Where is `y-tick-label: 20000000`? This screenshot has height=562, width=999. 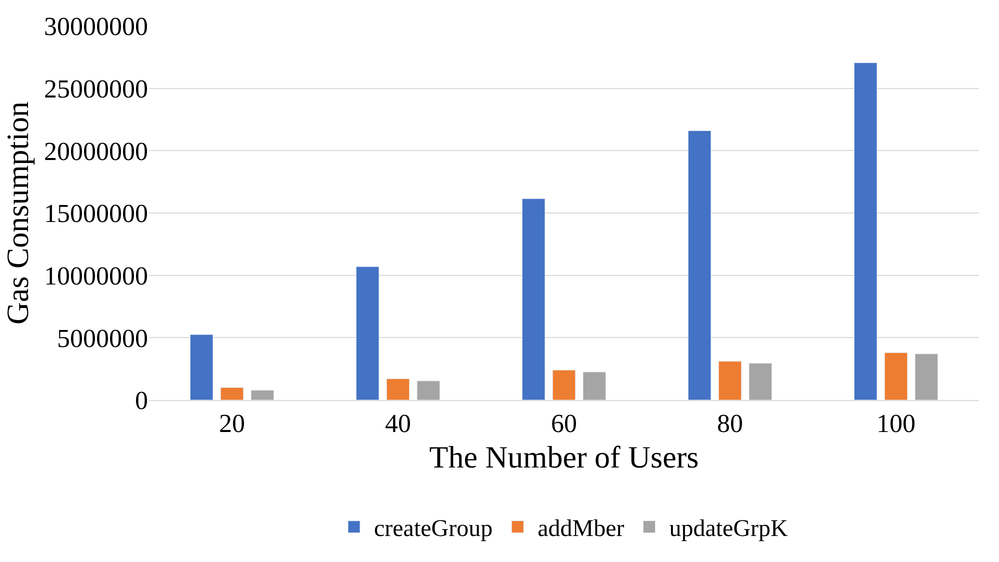 y-tick-label: 20000000 is located at coordinates (96, 151).